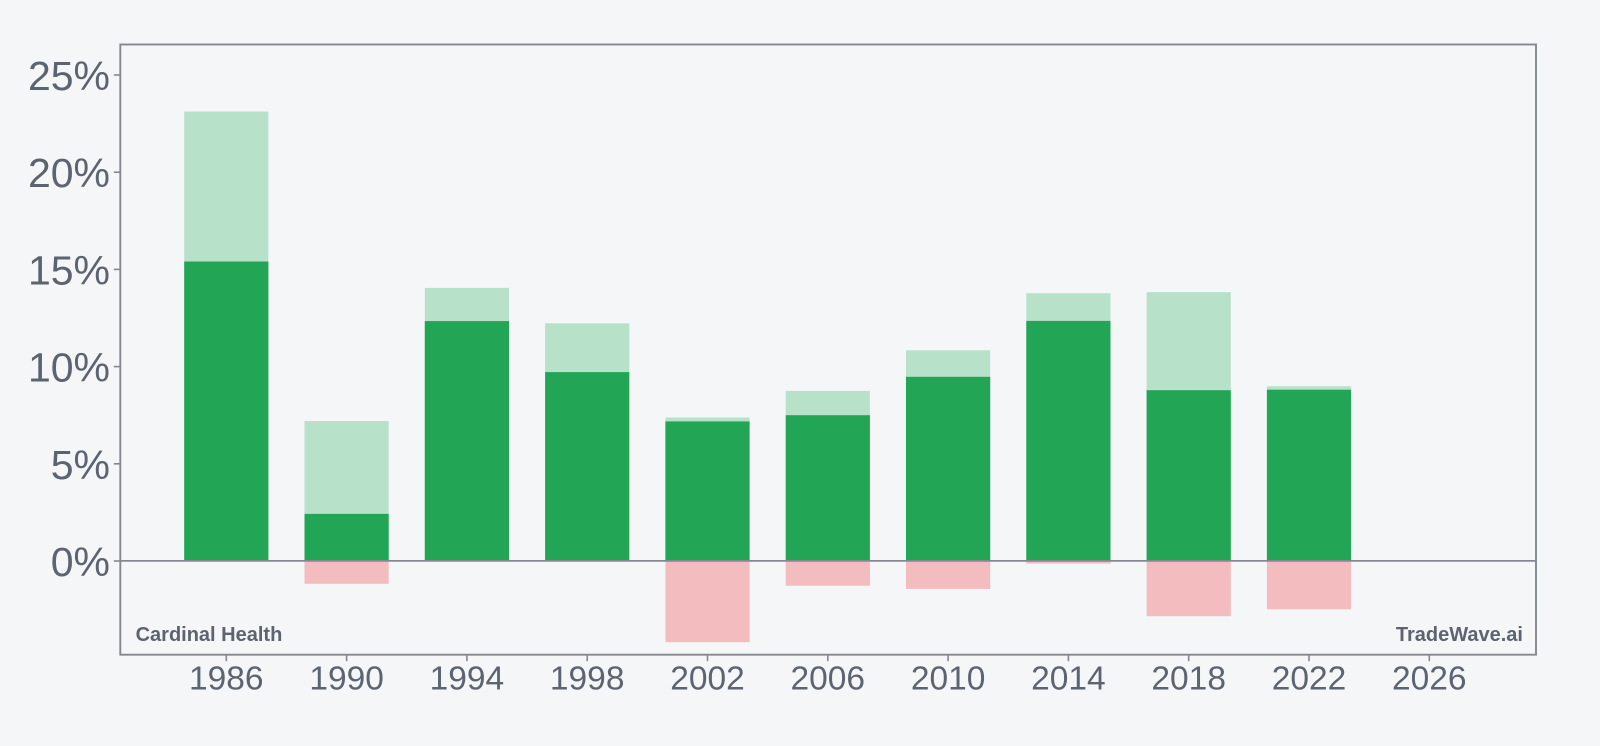 The image size is (1600, 746). Describe the element at coordinates (1309, 679) in the screenshot. I see `svg-text: 2022` at that location.